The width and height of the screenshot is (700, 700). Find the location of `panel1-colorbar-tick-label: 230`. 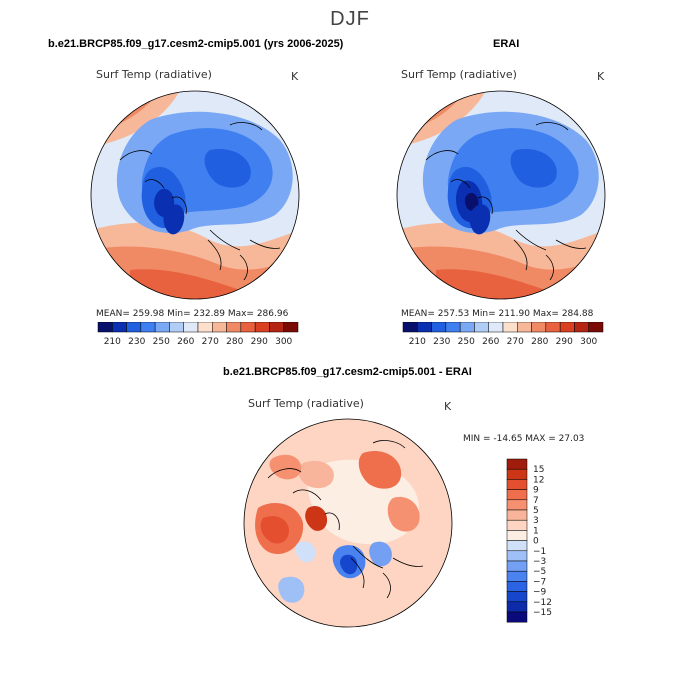

panel1-colorbar-tick-label: 230 is located at coordinates (136, 341).